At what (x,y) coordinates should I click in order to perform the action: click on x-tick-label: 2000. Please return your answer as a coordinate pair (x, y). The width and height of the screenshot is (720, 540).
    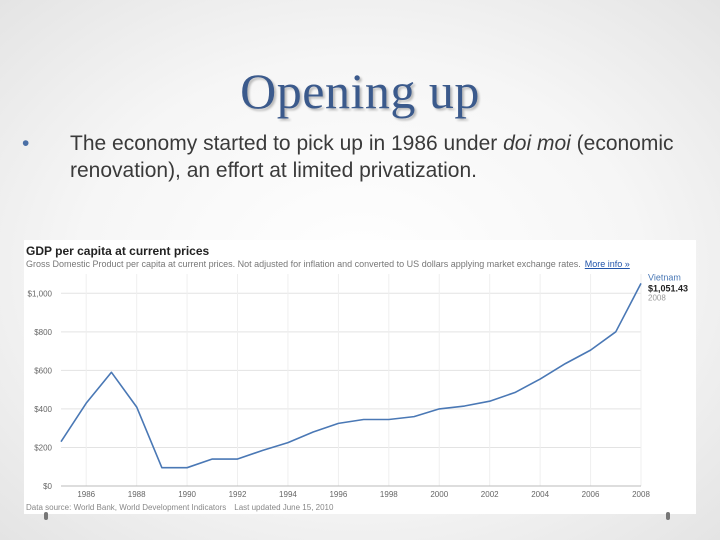
    Looking at the image, I should click on (439, 494).